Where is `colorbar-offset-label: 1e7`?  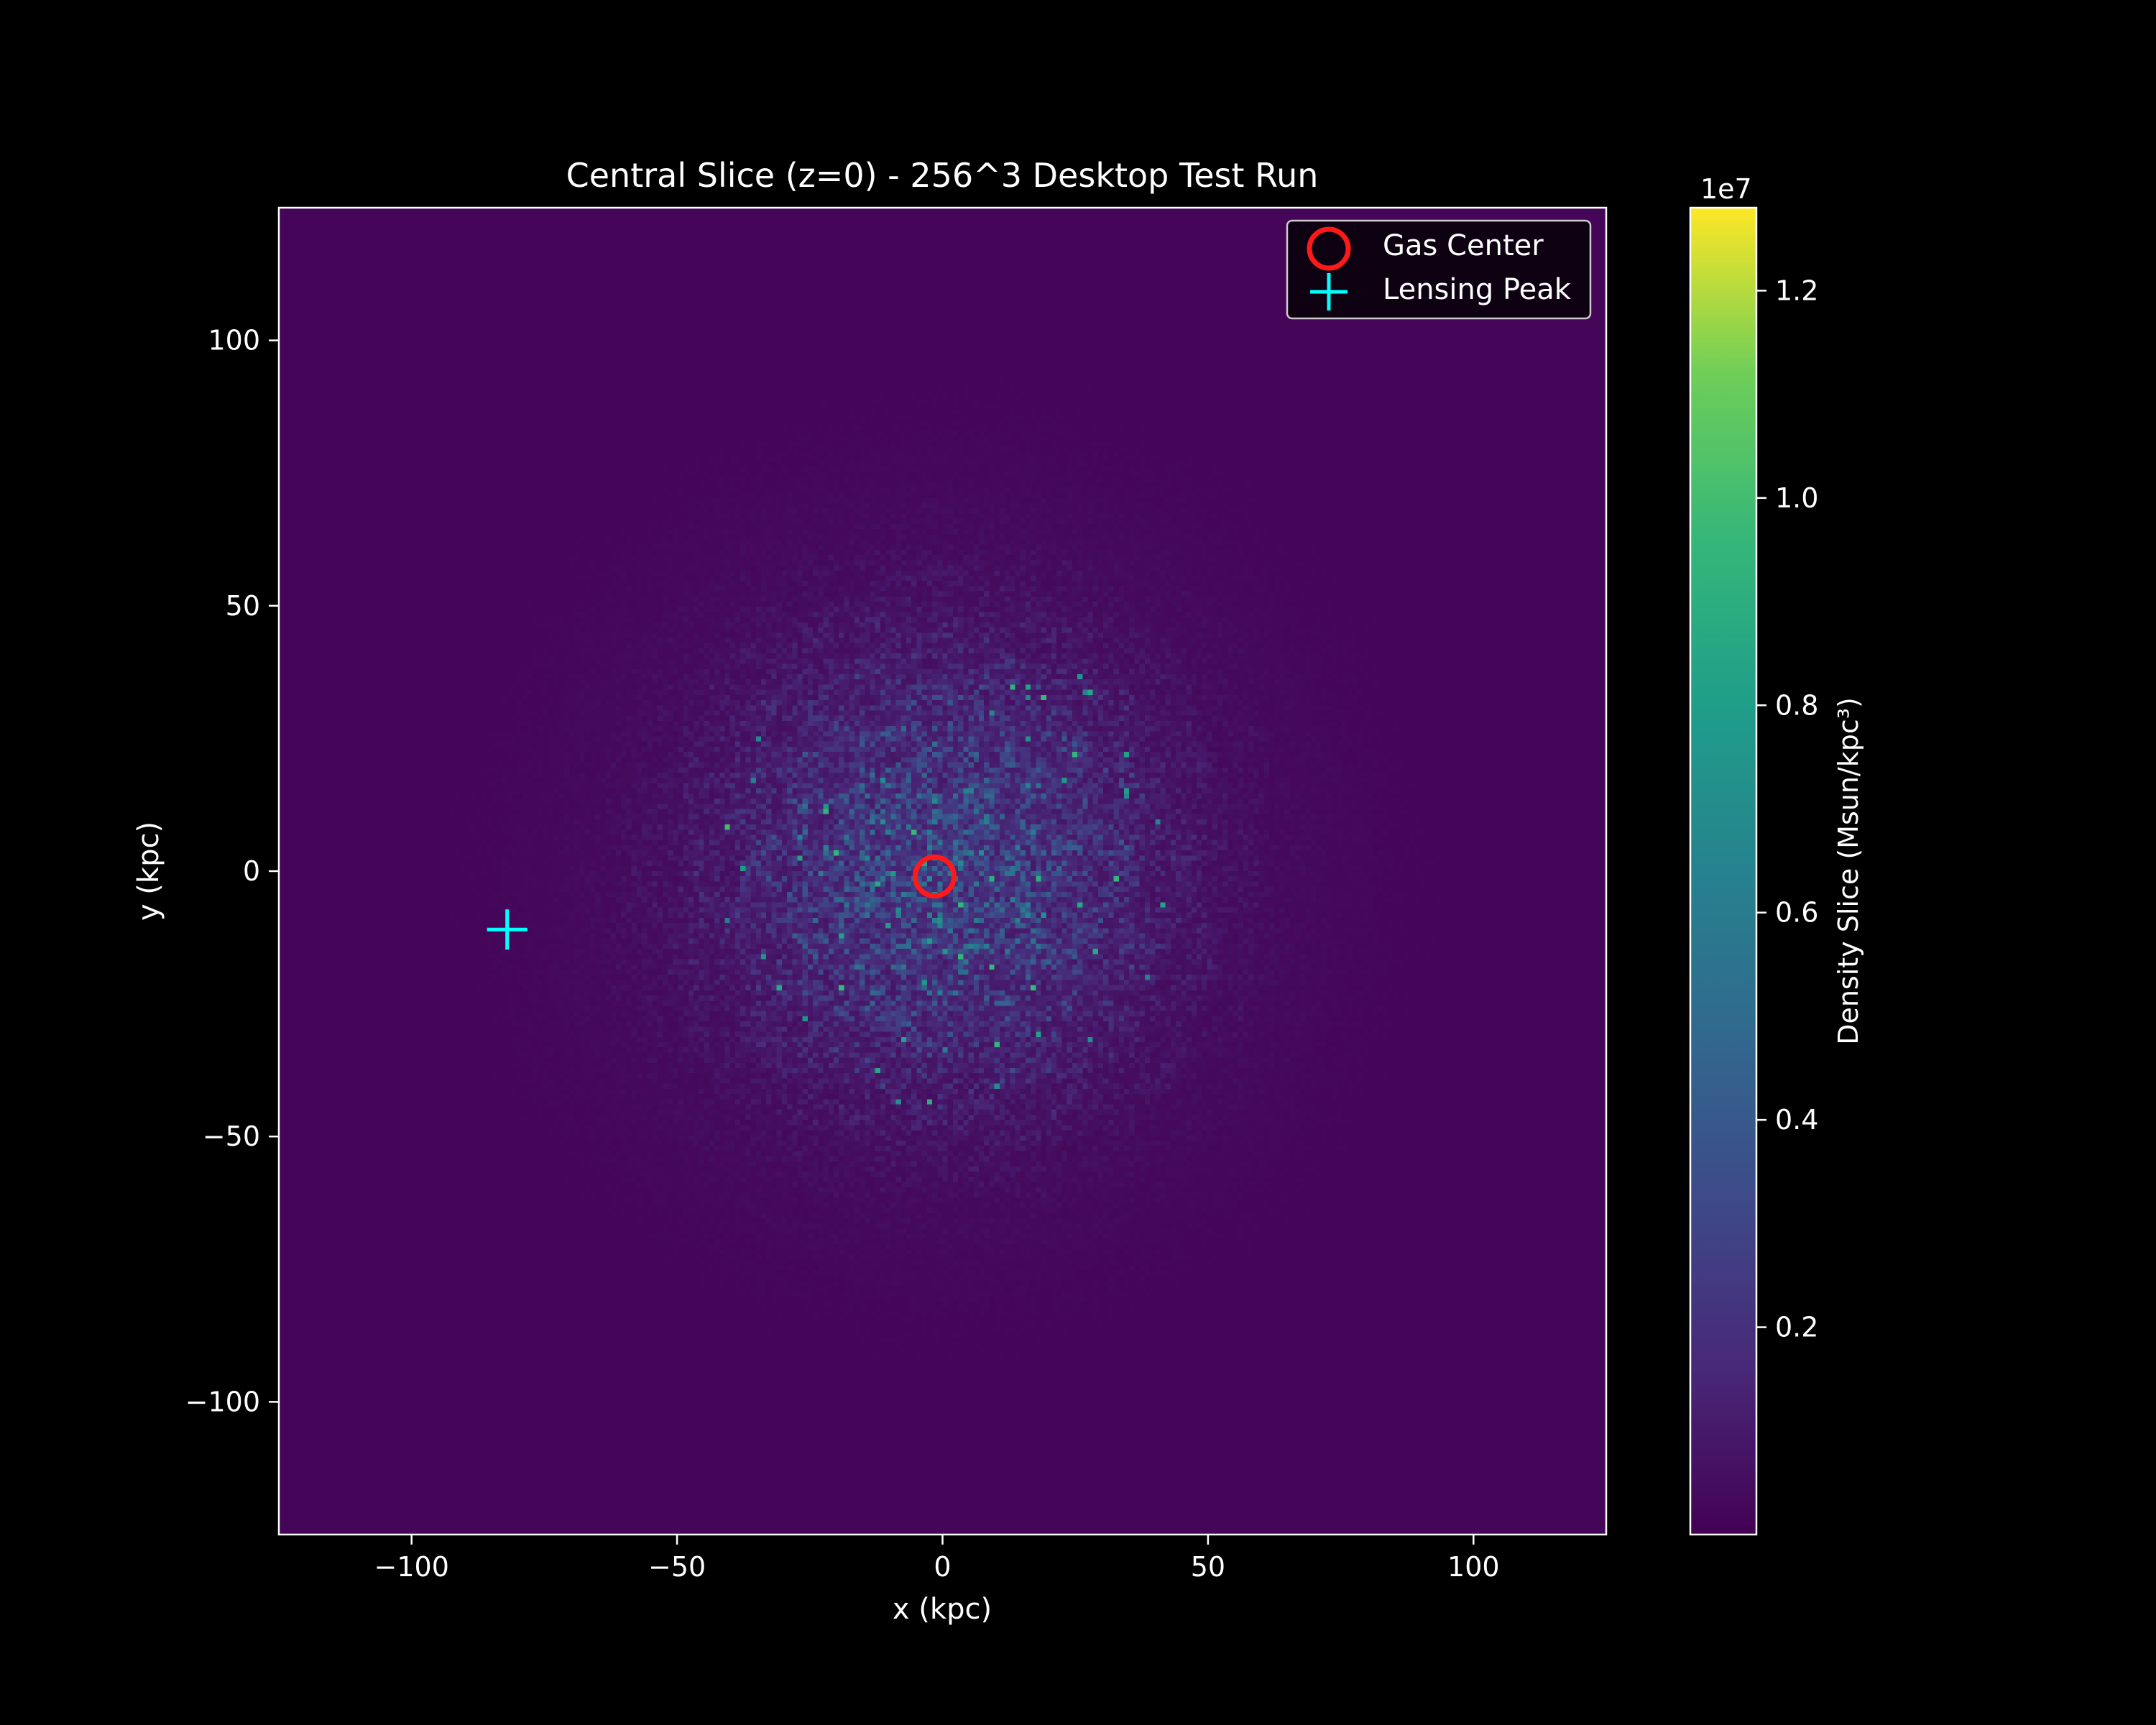
colorbar-offset-label: 1e7 is located at coordinates (1726, 189).